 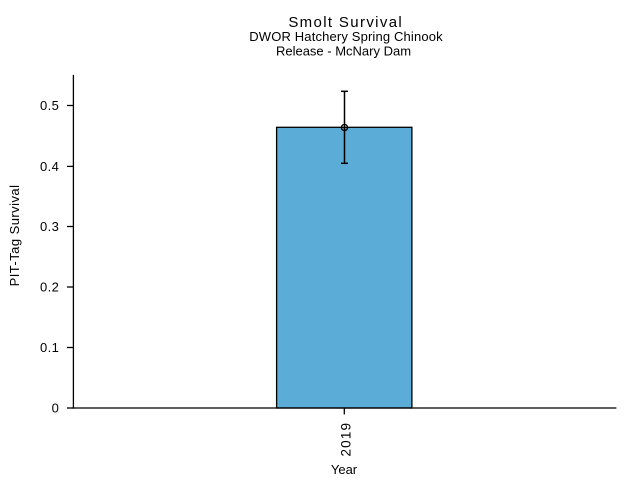 What do you see at coordinates (49, 347) in the screenshot?
I see `svg-text: 0.1` at bounding box center [49, 347].